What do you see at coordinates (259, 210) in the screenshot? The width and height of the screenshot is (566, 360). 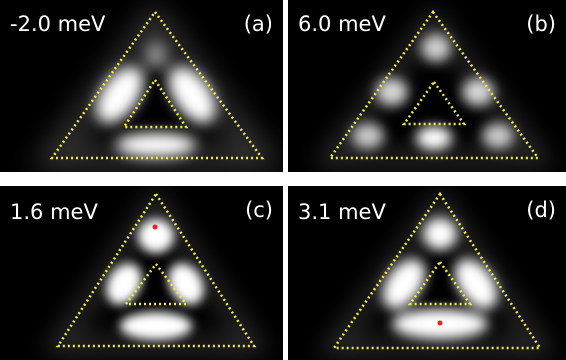 I see `panel-letter: (c)` at bounding box center [259, 210].